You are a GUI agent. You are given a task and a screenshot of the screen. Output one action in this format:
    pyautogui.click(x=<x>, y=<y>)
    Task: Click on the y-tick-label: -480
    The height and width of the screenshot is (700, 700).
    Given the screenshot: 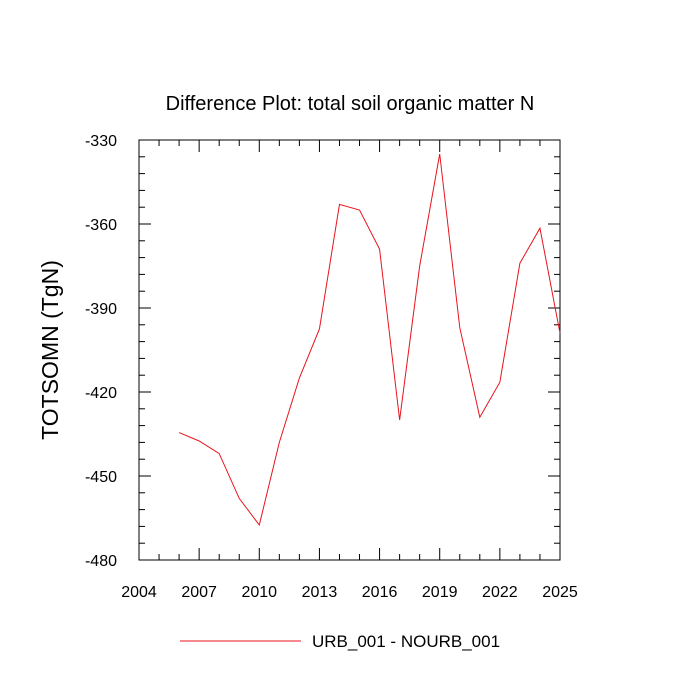 What is the action you would take?
    pyautogui.click(x=101, y=561)
    